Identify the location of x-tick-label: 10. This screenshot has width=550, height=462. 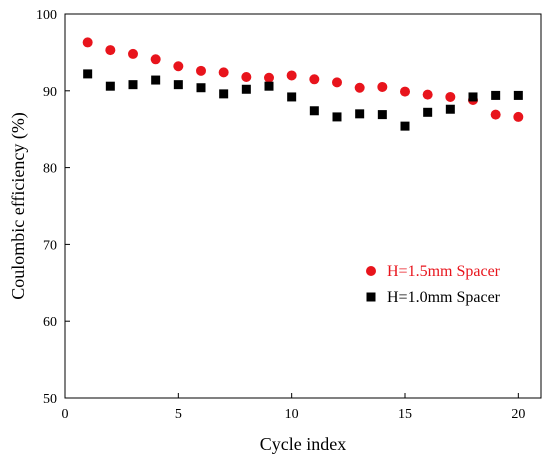
(292, 414).